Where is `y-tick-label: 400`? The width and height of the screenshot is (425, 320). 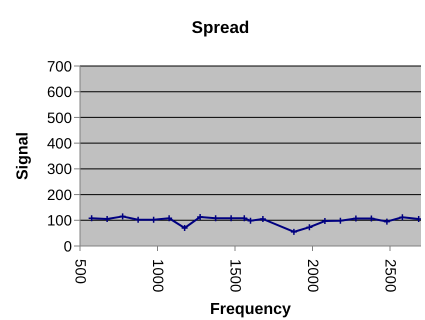
y-tick-label: 400 is located at coordinates (59, 143).